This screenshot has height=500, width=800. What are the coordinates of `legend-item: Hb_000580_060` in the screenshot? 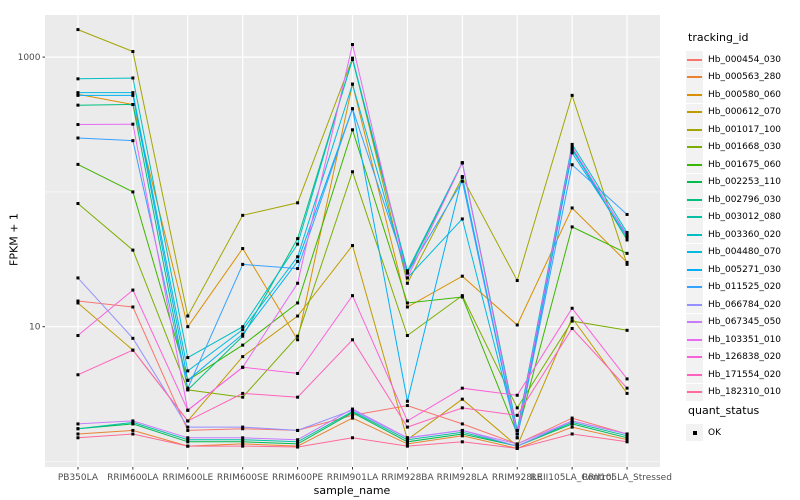 It's located at (743, 95).